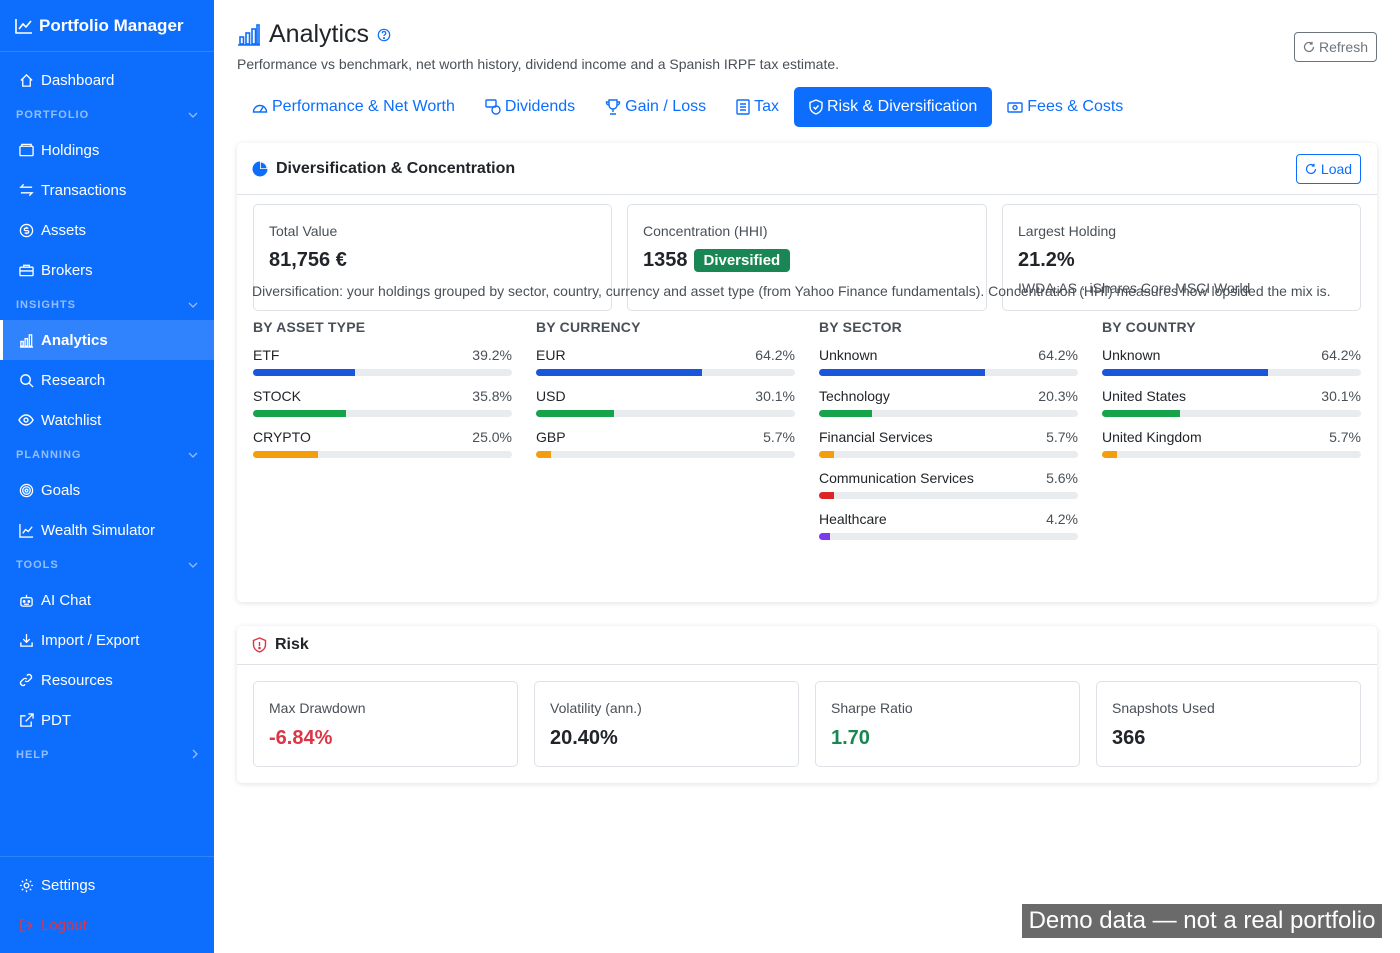  I want to click on sidebar-item-research: Research, so click(107, 380).